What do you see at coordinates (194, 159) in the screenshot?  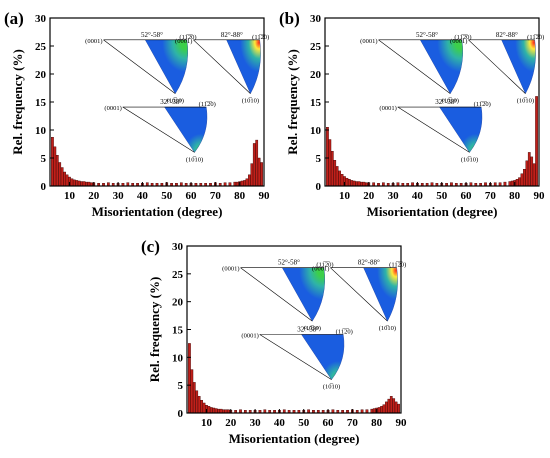 I see `panel-a-inset-3-label-10-10: (10̅10)` at bounding box center [194, 159].